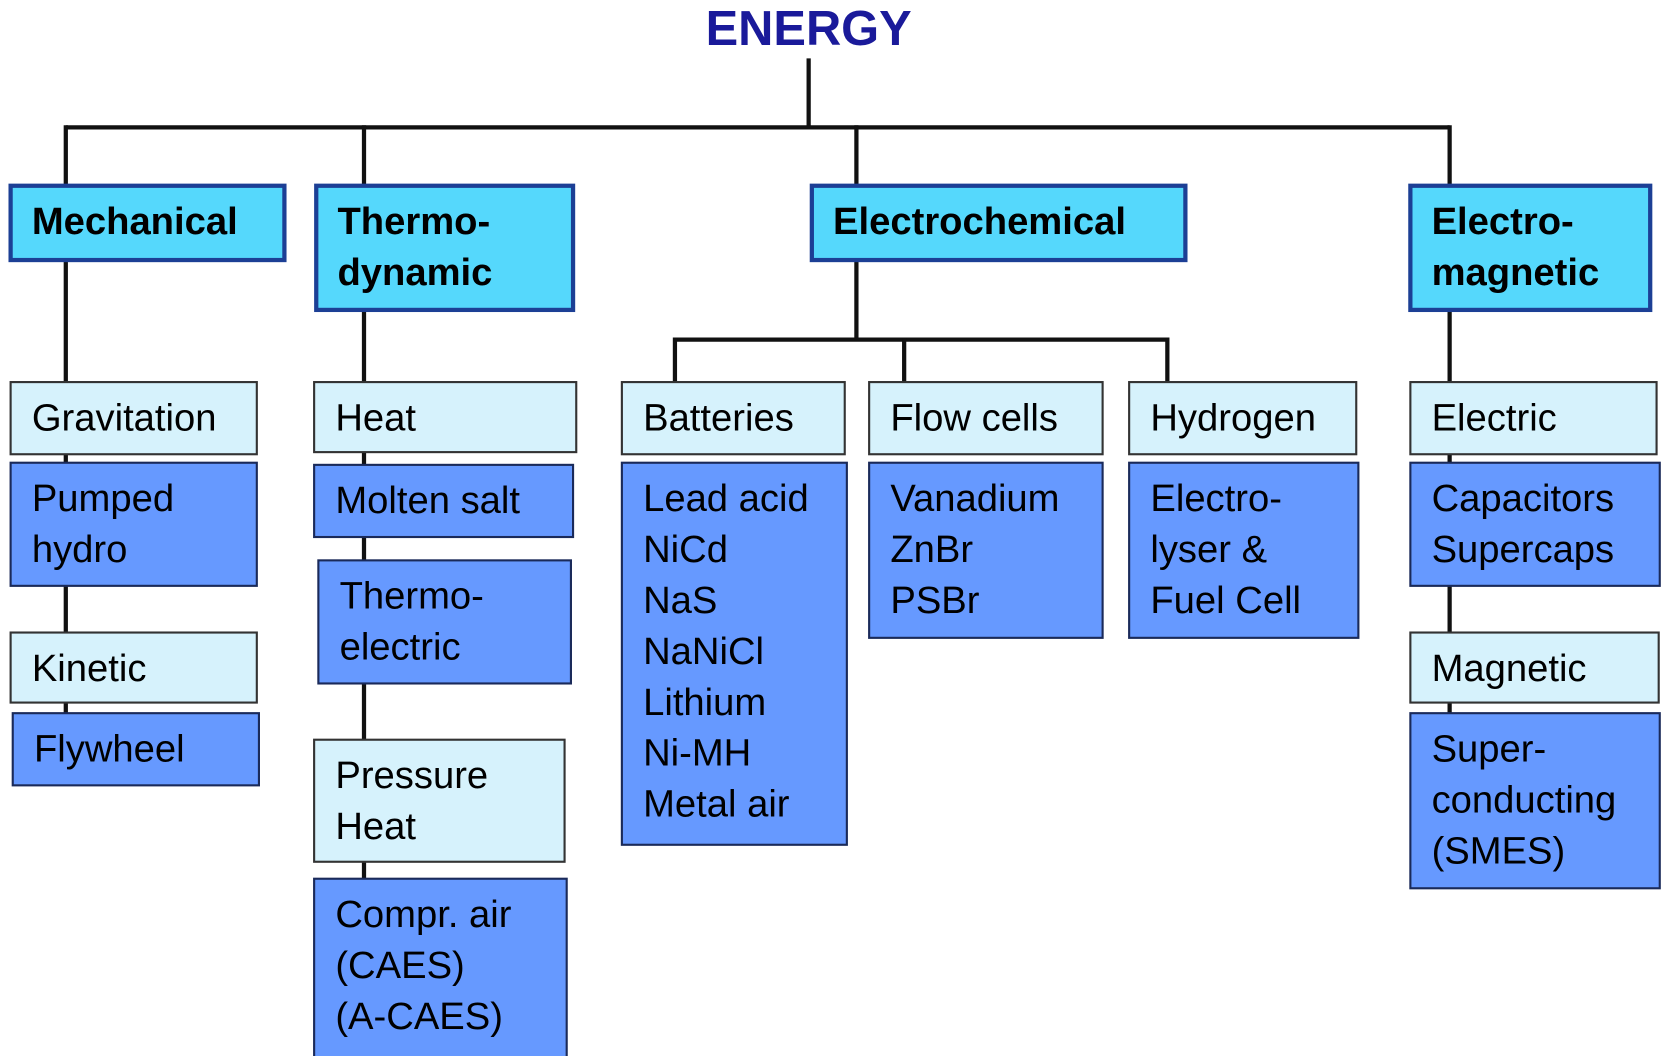 The width and height of the screenshot is (1664, 1056). I want to click on box-label: (CAES), so click(399, 965).